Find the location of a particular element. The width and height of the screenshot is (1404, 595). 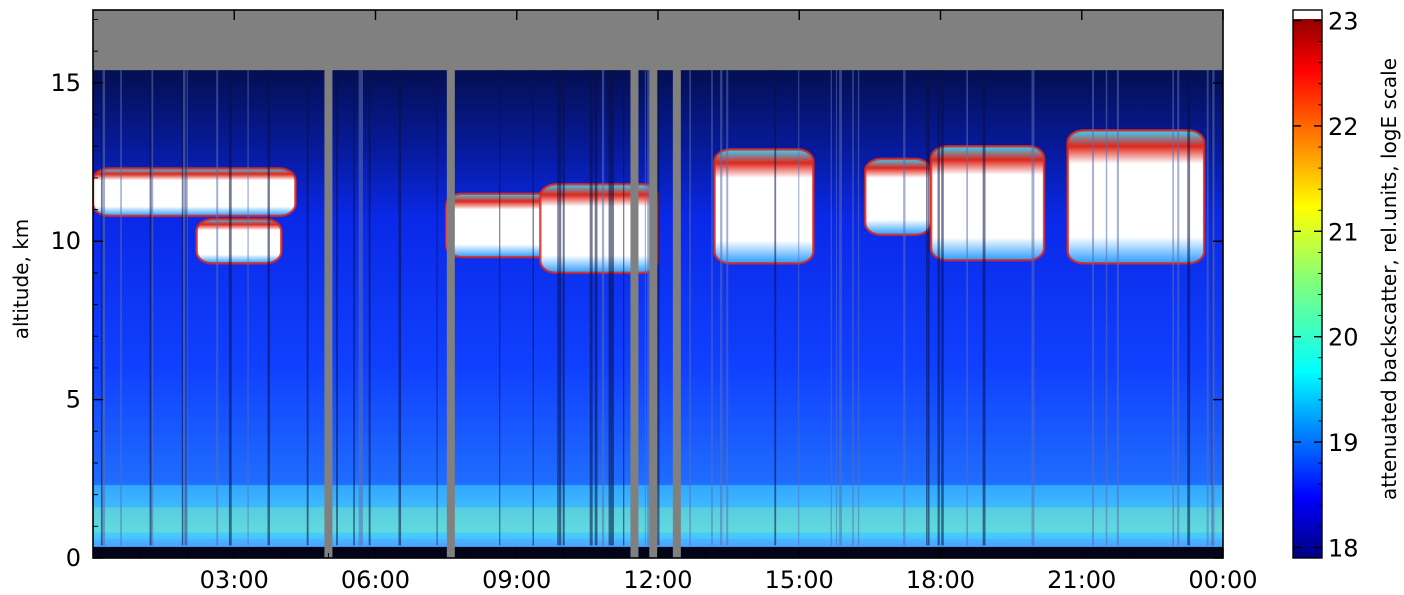

x-tick-label: 09:00 is located at coordinates (516, 580).